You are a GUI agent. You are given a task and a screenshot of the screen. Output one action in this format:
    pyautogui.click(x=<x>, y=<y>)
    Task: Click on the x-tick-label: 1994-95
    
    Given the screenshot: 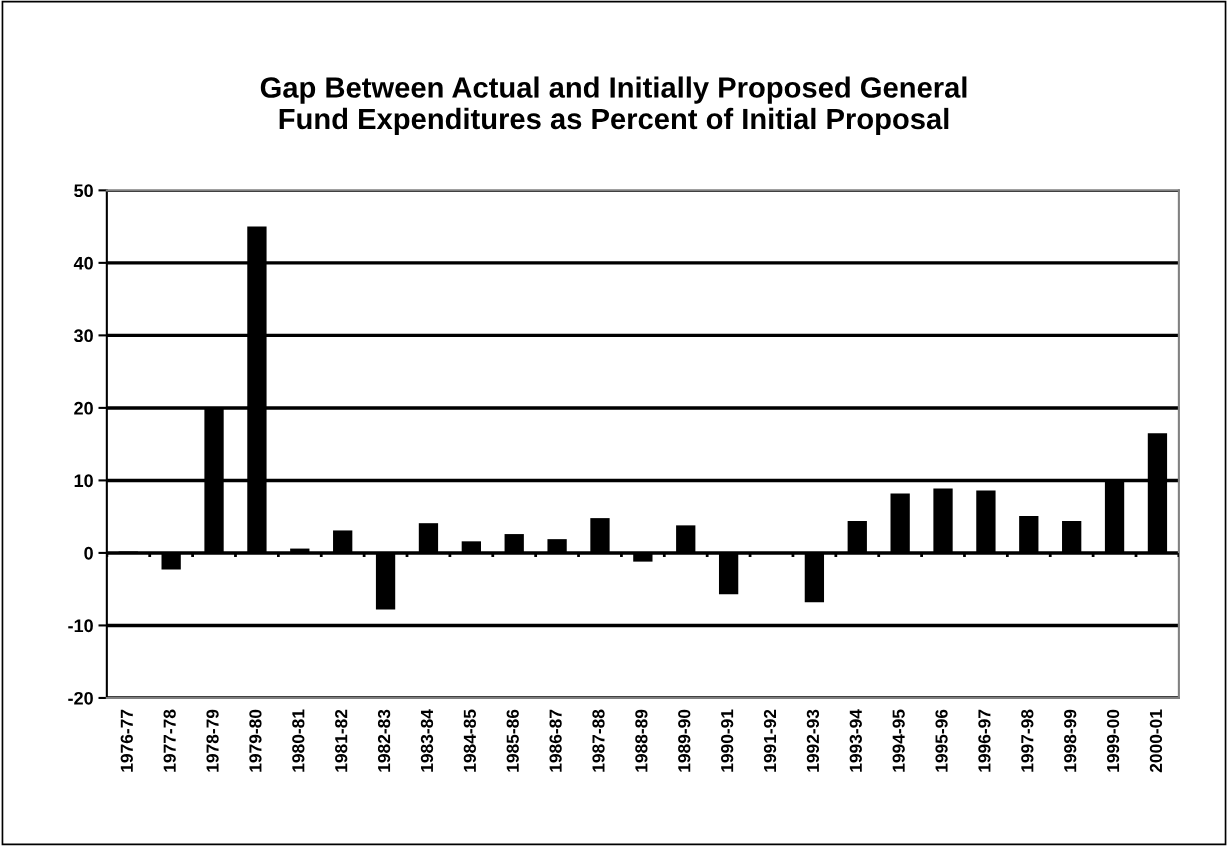 What is the action you would take?
    pyautogui.click(x=898, y=740)
    